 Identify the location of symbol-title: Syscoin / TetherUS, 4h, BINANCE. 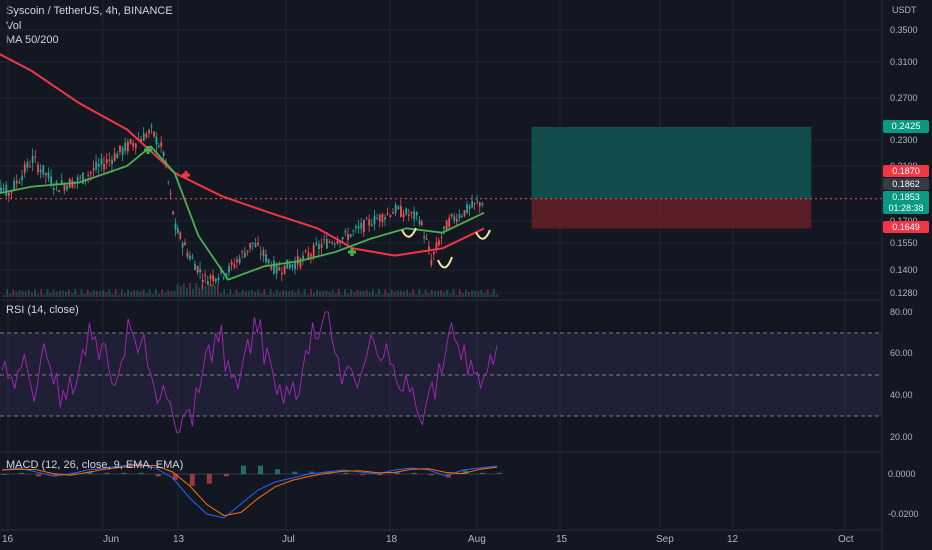
(89, 11).